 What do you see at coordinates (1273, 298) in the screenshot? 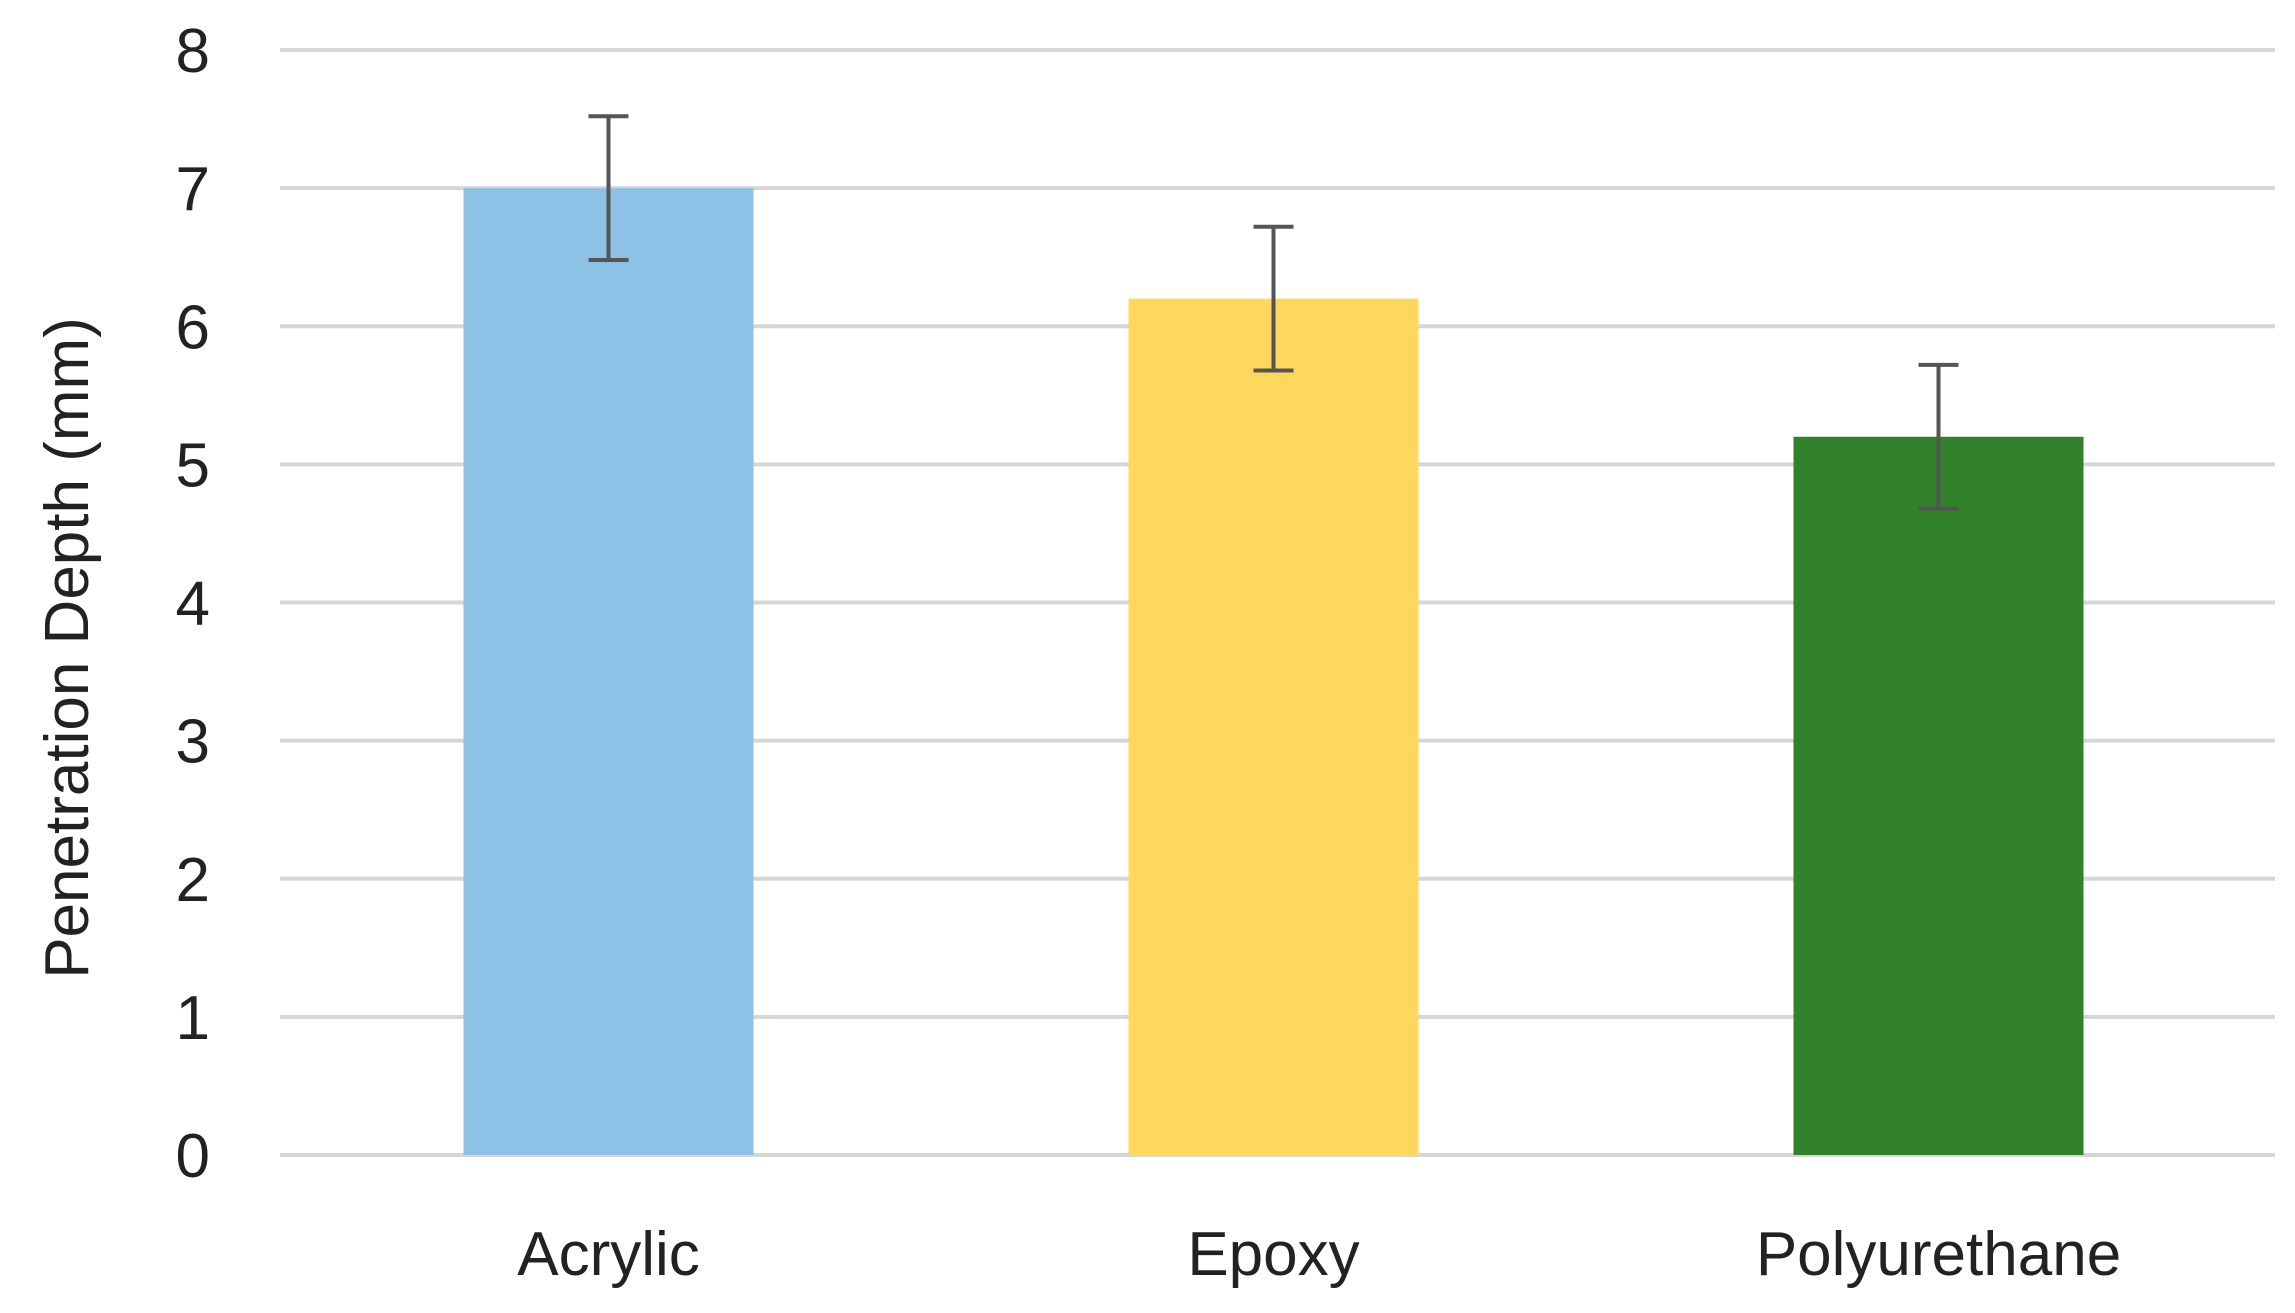
I see `error-bar-epoxy` at bounding box center [1273, 298].